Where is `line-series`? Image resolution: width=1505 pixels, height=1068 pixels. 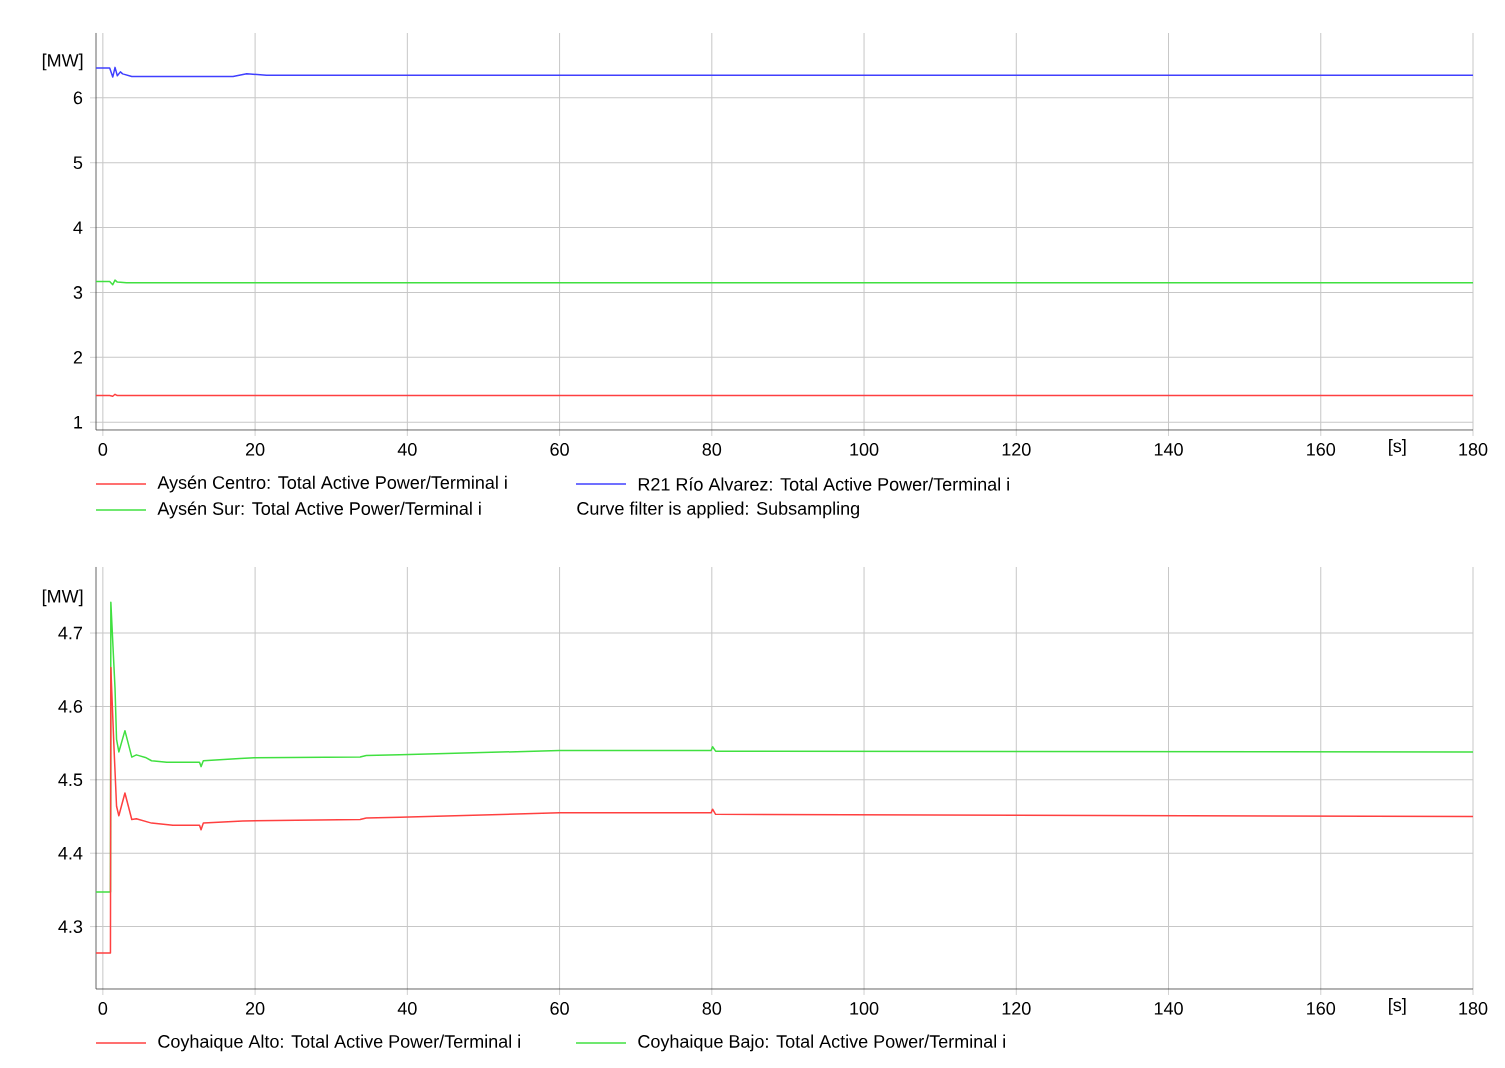 line-series is located at coordinates (784, 72).